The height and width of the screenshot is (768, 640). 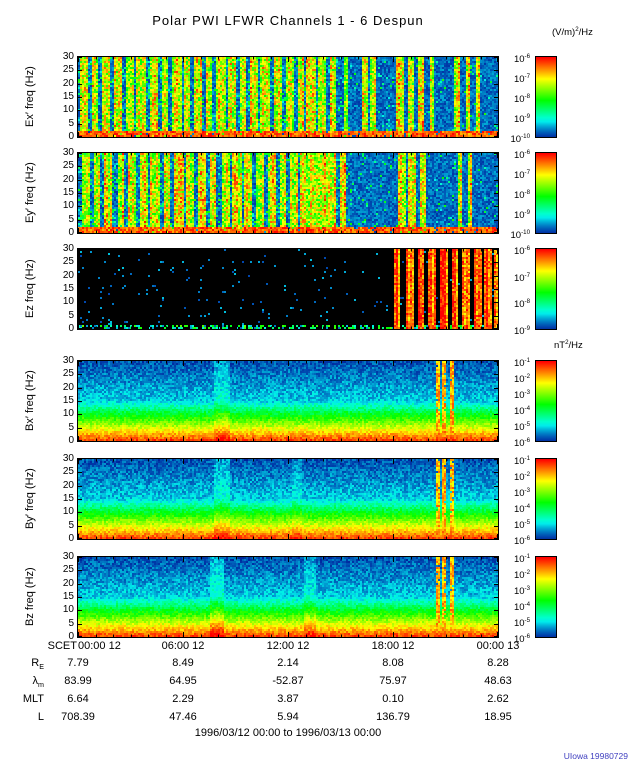 What do you see at coordinates (521, 427) in the screenshot?
I see `colorbar-tick-label-bx-4: 10⁻⁵` at bounding box center [521, 427].